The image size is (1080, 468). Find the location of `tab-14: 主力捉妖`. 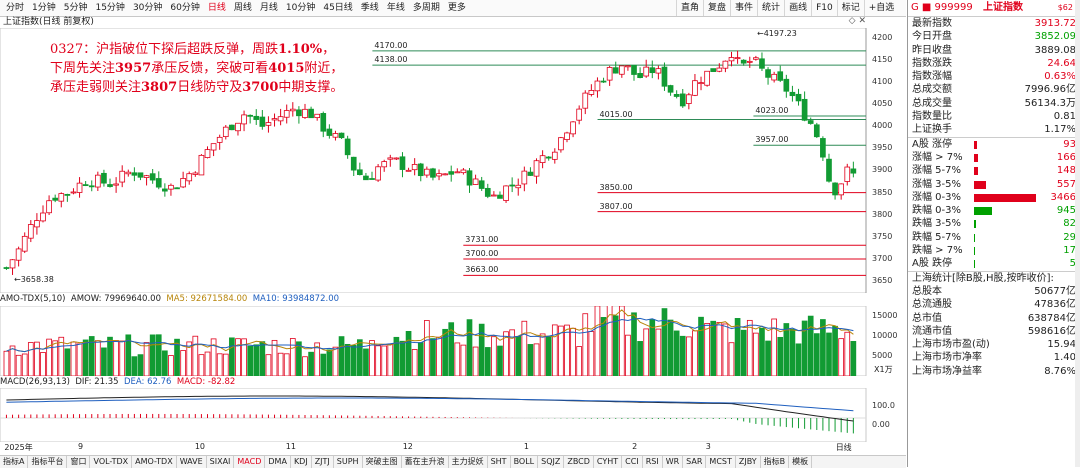

tab-14: 主力捉妖 is located at coordinates (468, 462).